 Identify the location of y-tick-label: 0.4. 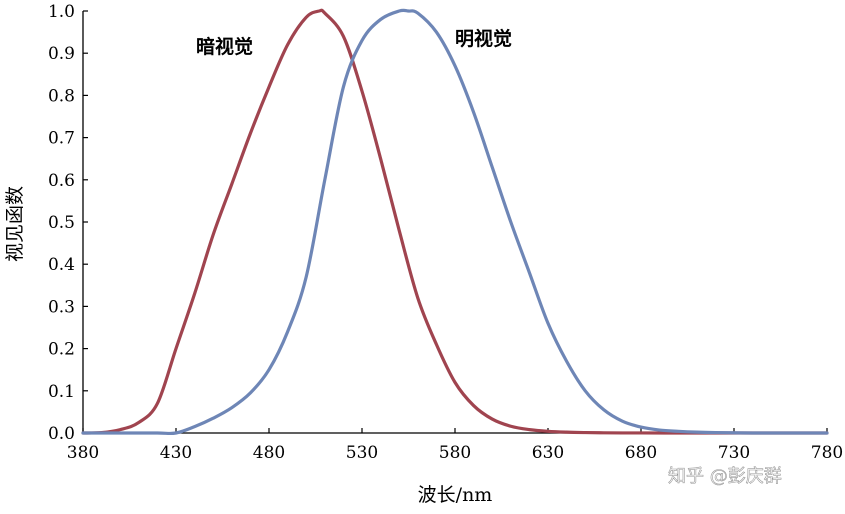
(61, 265).